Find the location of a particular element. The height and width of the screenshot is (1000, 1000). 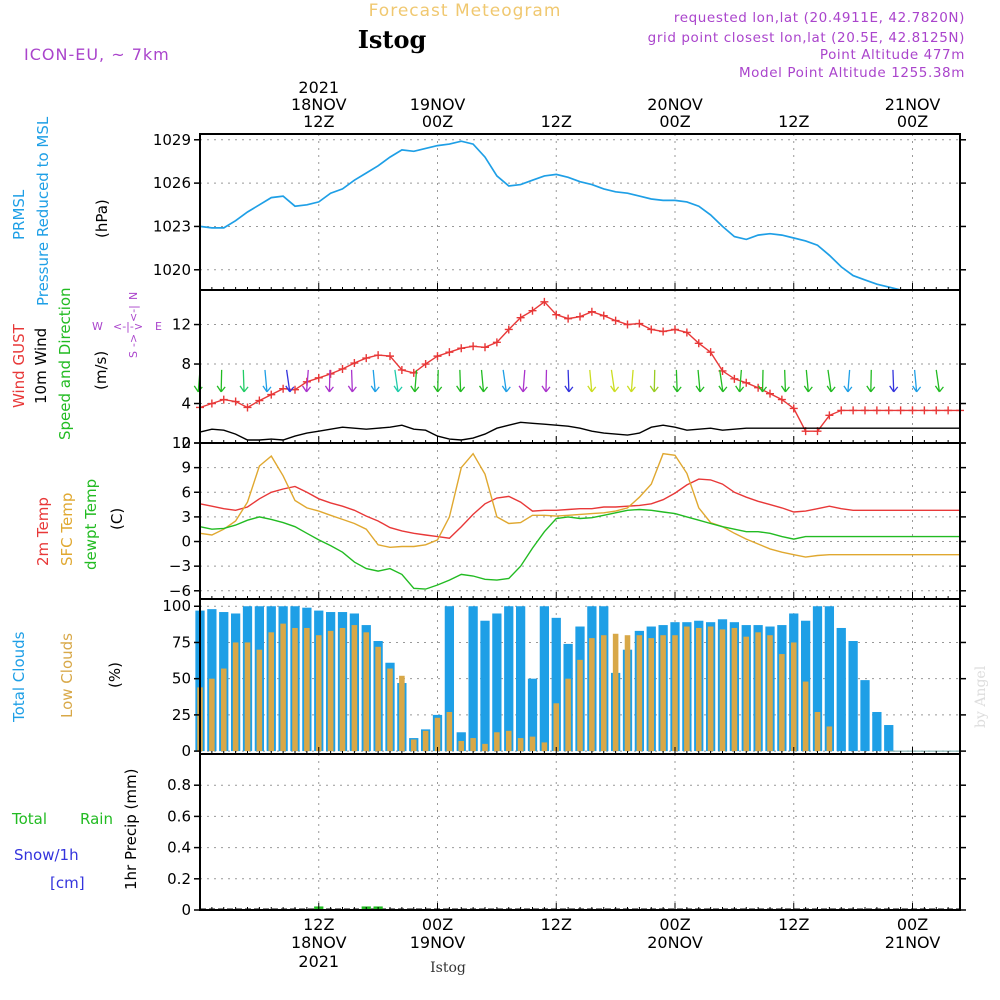

y-tick-label: 9 is located at coordinates (186, 468).